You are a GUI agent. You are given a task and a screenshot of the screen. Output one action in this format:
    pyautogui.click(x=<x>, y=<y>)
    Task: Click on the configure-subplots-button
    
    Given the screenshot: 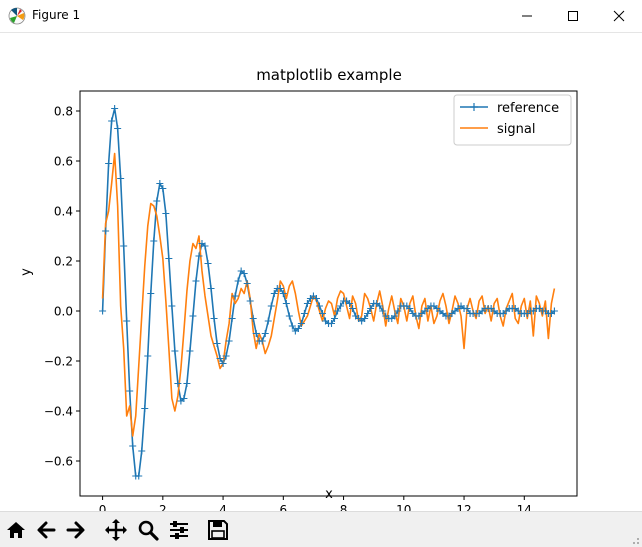 What is the action you would take?
    pyautogui.click(x=179, y=530)
    